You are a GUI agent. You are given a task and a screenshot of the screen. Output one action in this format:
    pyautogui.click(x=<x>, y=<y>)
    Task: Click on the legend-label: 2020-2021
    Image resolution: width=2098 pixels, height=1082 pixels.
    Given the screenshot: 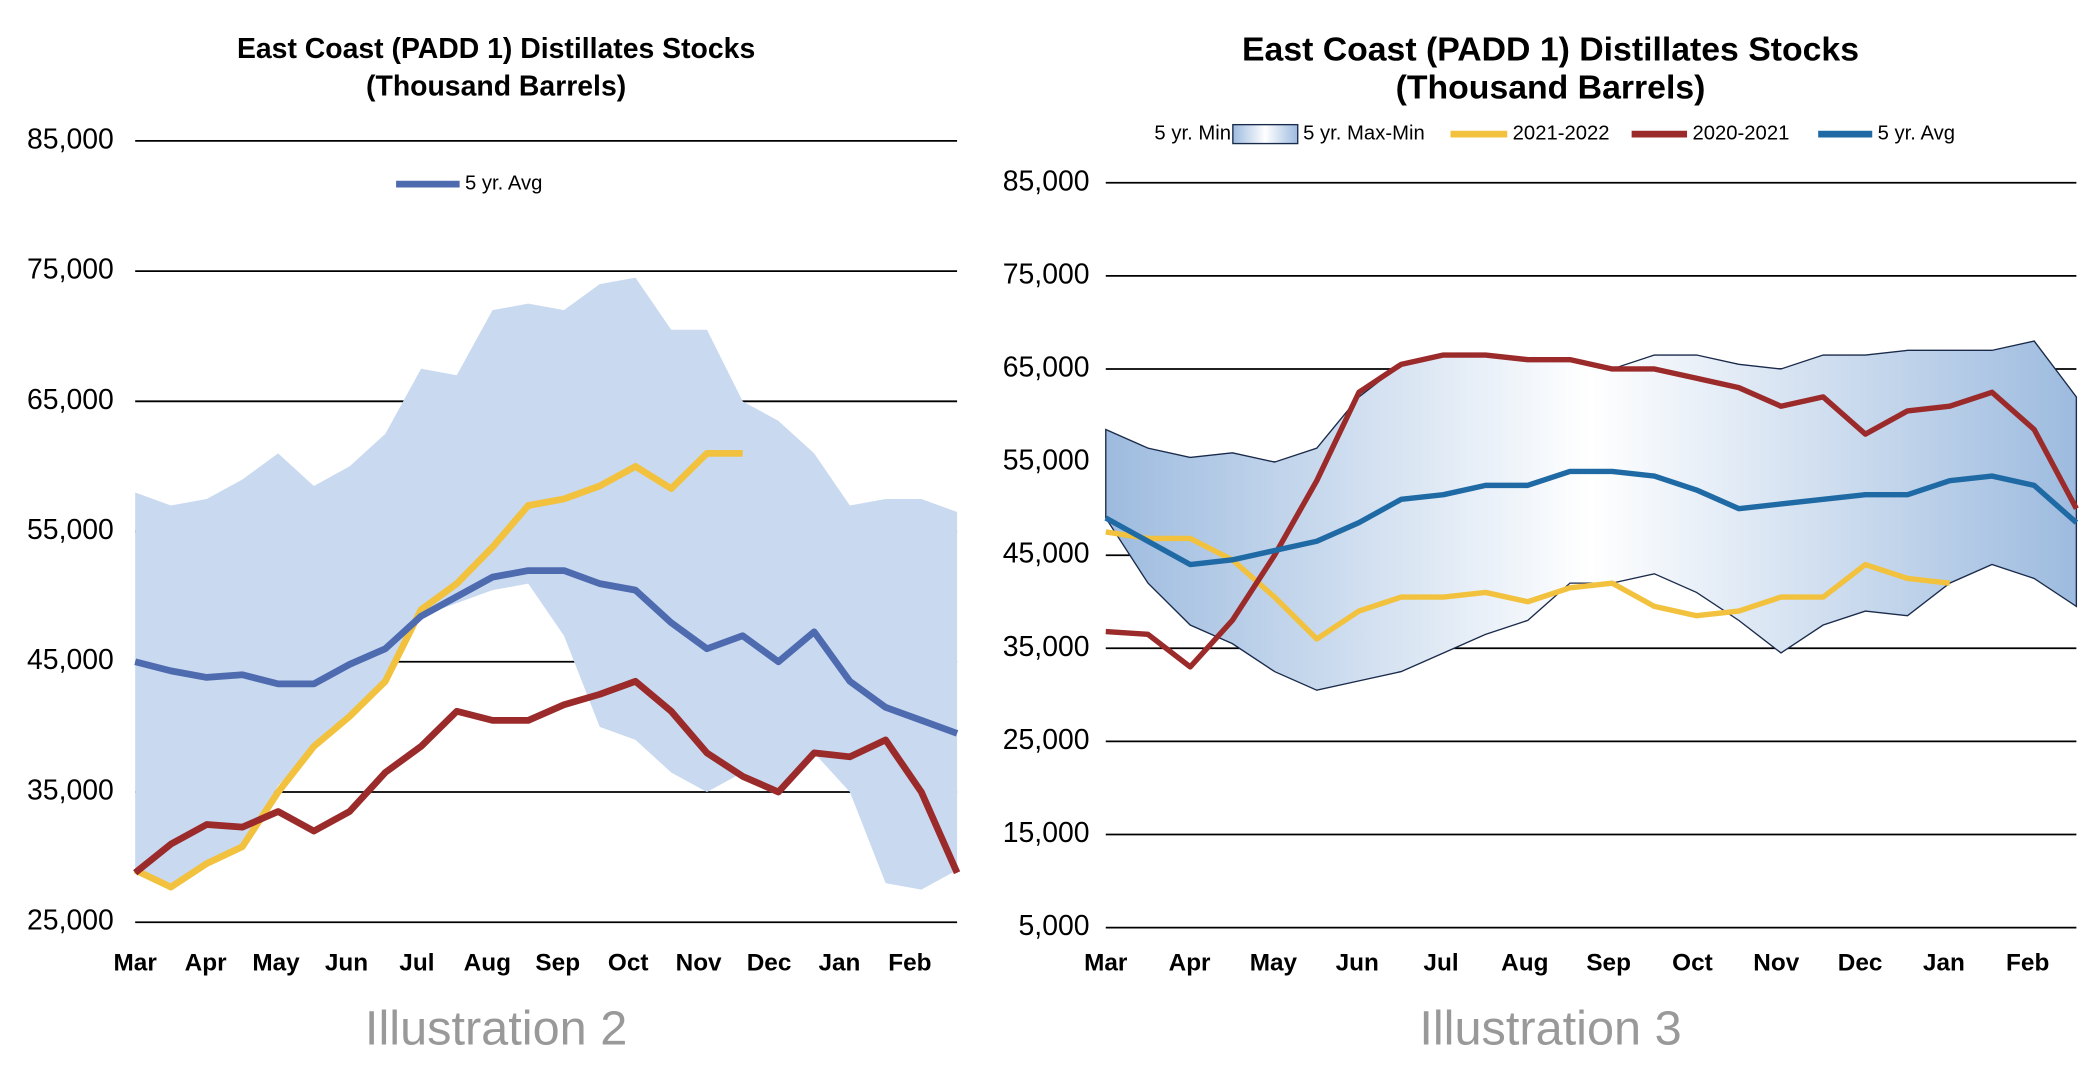 What is the action you would take?
    pyautogui.click(x=1740, y=133)
    